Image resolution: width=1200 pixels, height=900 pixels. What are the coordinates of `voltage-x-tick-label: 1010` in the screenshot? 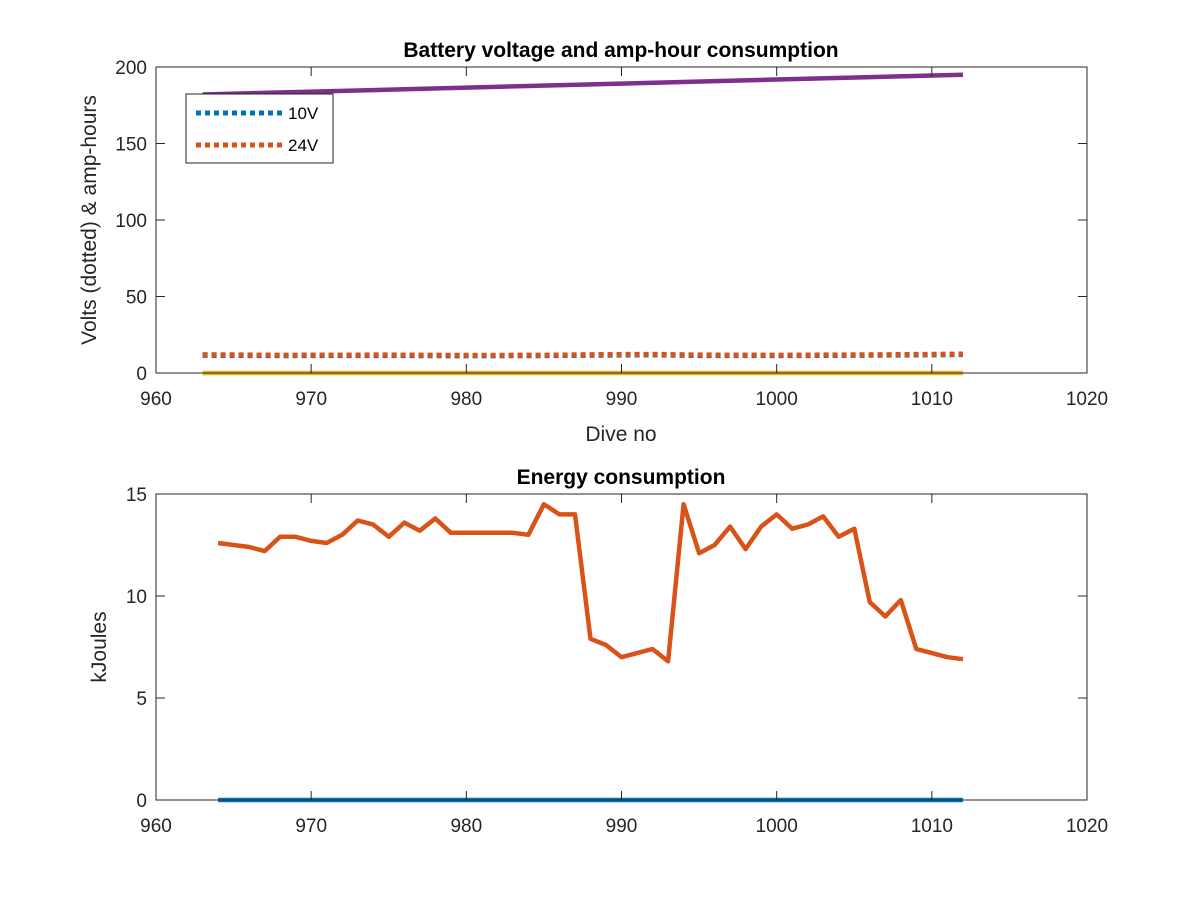 It's located at (932, 399).